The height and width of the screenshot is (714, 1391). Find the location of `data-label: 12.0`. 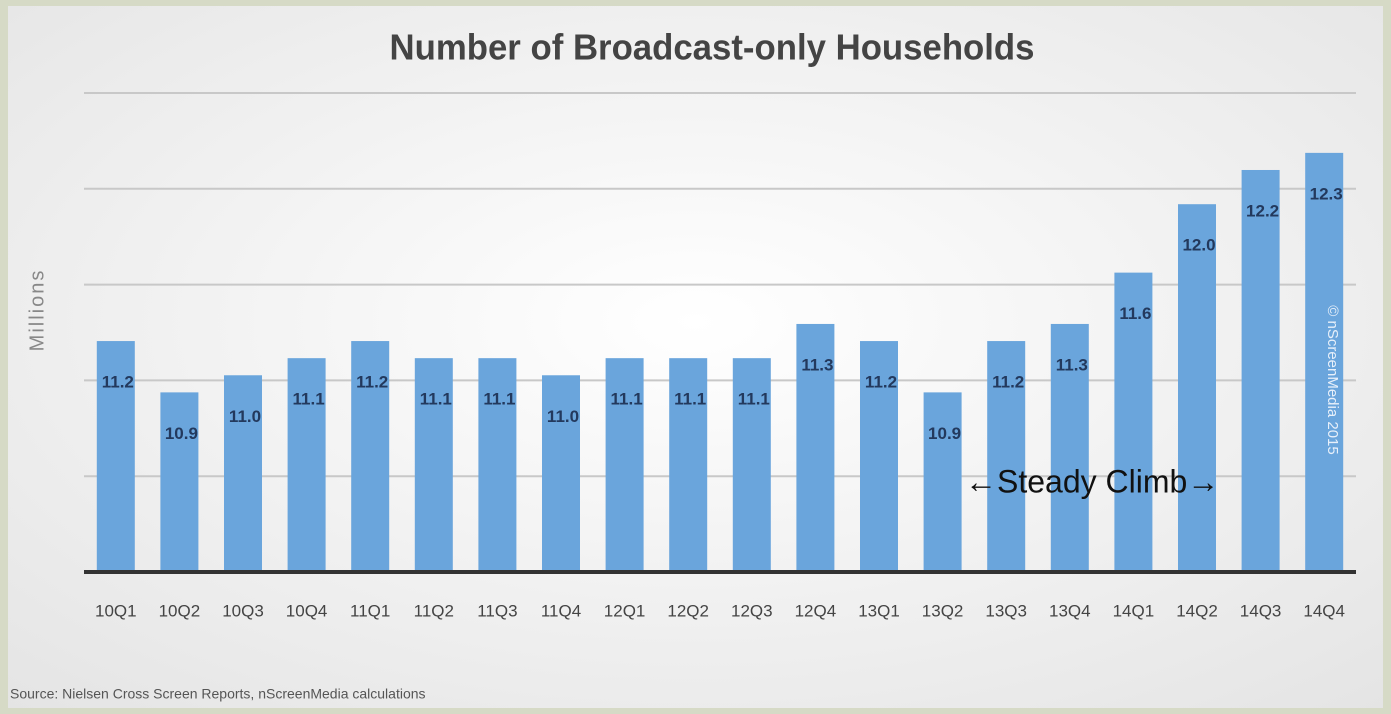

data-label: 12.0 is located at coordinates (1198, 245).